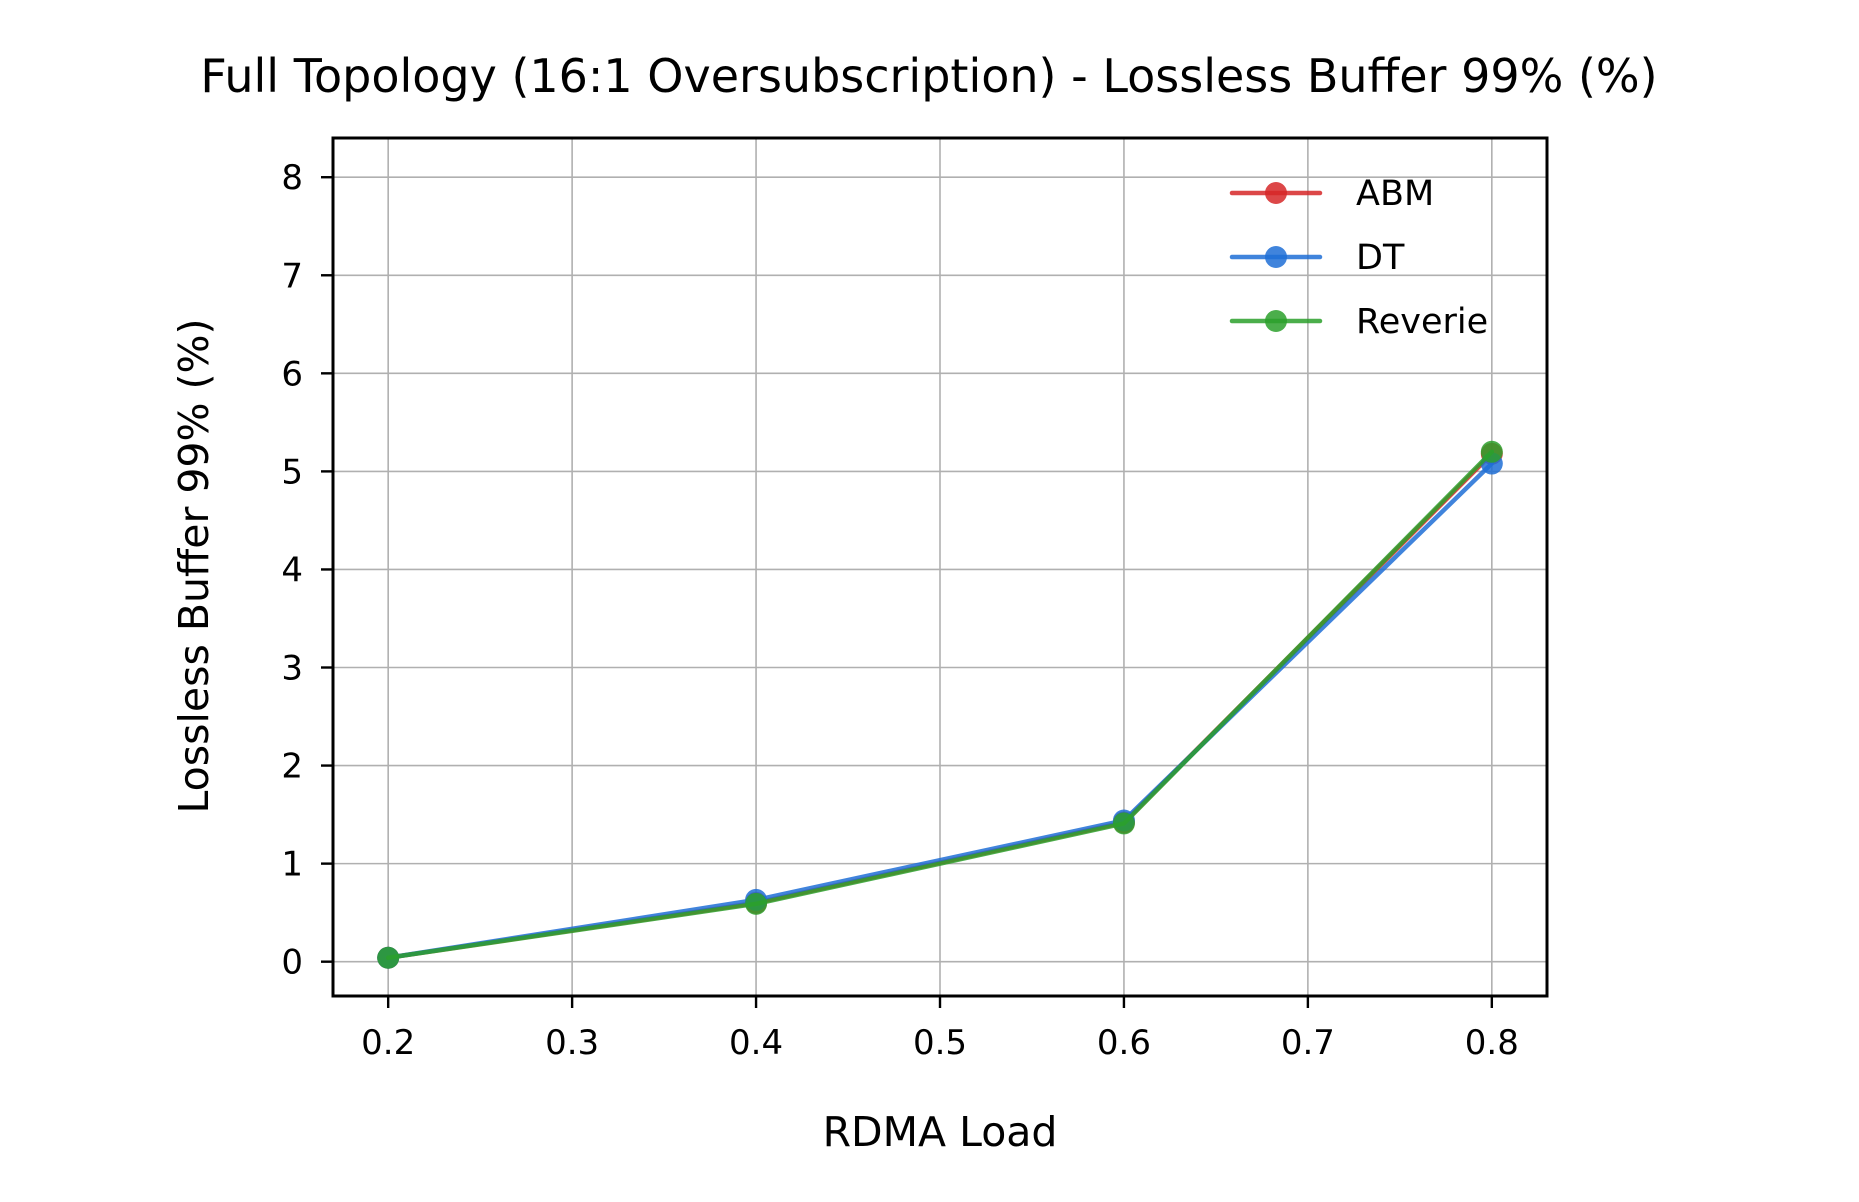  I want to click on x-tick-label: 0.6, so click(1124, 1043).